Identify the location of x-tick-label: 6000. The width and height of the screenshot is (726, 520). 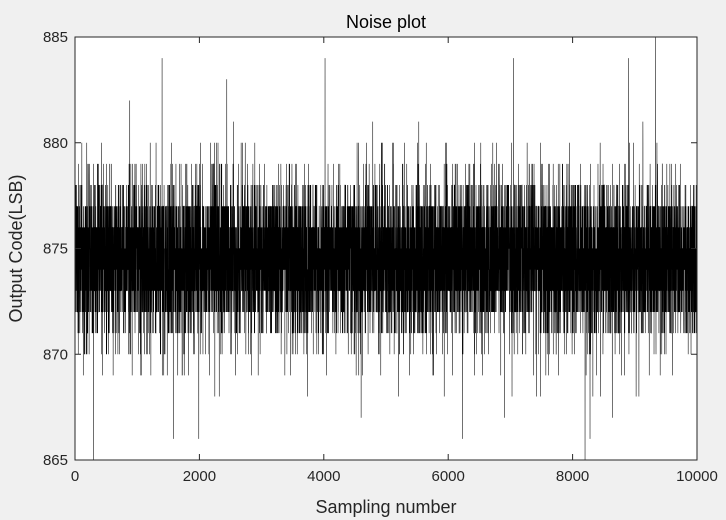
(448, 476).